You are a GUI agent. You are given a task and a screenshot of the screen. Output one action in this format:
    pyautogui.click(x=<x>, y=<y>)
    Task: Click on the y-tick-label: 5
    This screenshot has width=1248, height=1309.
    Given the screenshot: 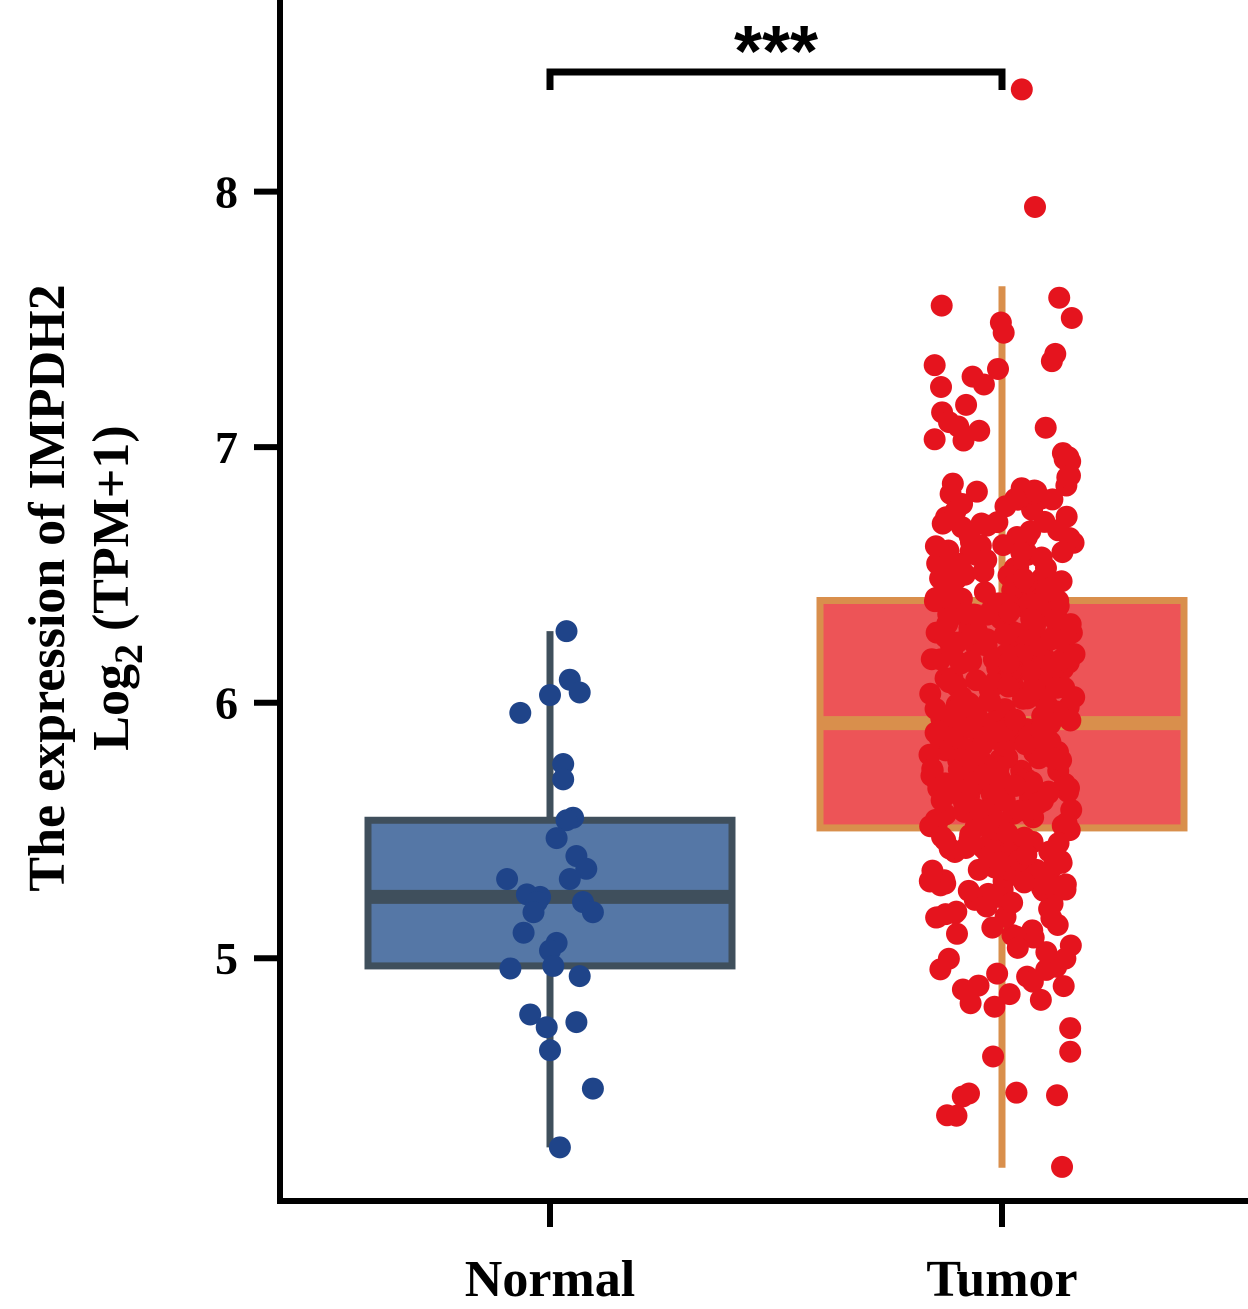 What is the action you would take?
    pyautogui.click(x=226, y=958)
    